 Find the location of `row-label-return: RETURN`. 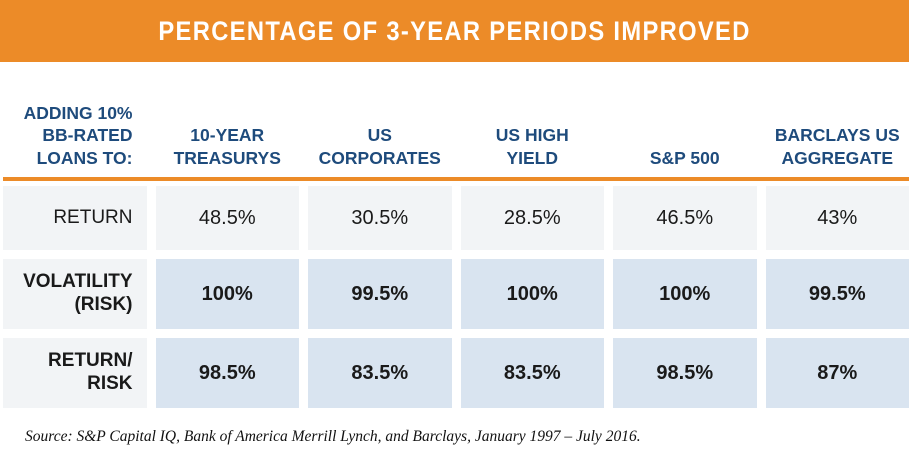

row-label-return: RETURN is located at coordinates (75, 218).